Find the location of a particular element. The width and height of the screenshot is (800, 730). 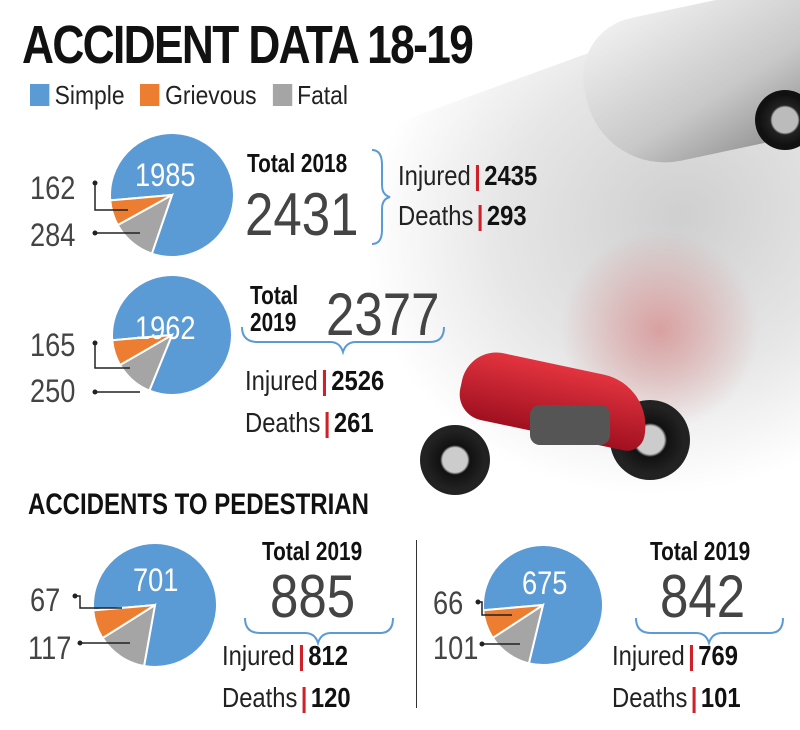

injured-2019: Injured | 2526 is located at coordinates (315, 380).